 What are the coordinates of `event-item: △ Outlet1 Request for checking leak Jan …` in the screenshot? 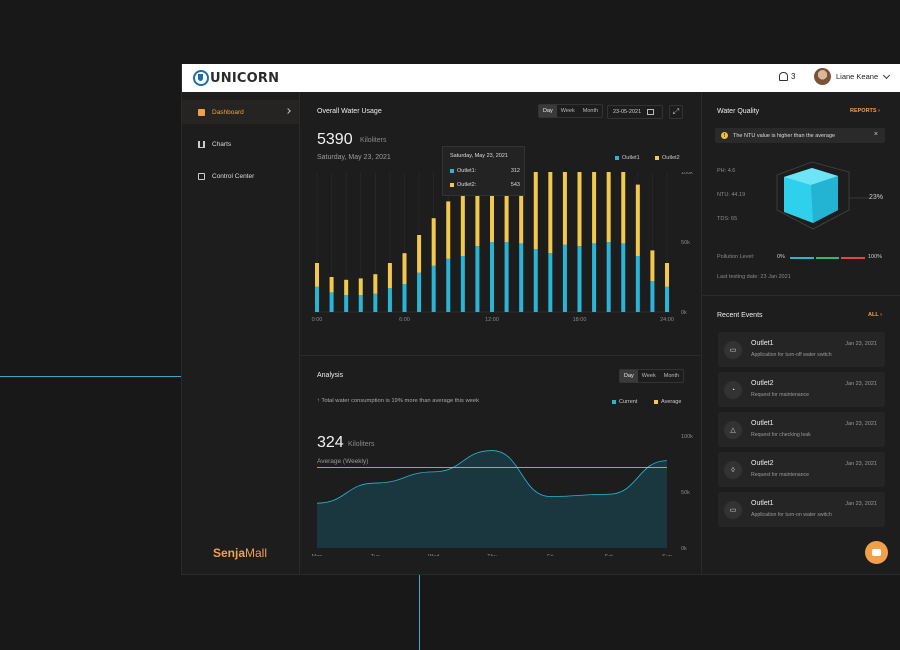 It's located at (801, 429).